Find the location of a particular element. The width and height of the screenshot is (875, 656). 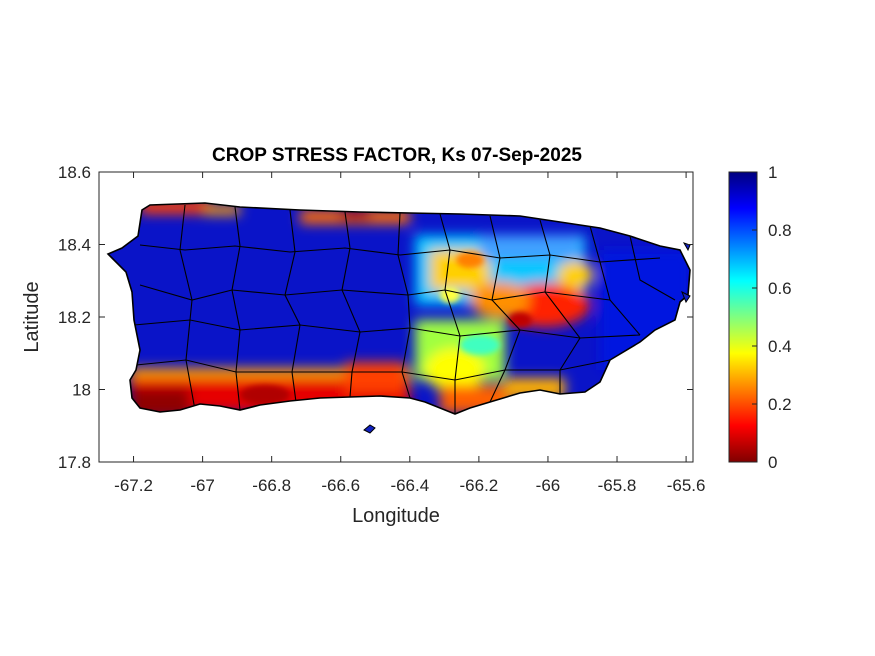

y-tick-label: 18.2 is located at coordinates (74, 317).